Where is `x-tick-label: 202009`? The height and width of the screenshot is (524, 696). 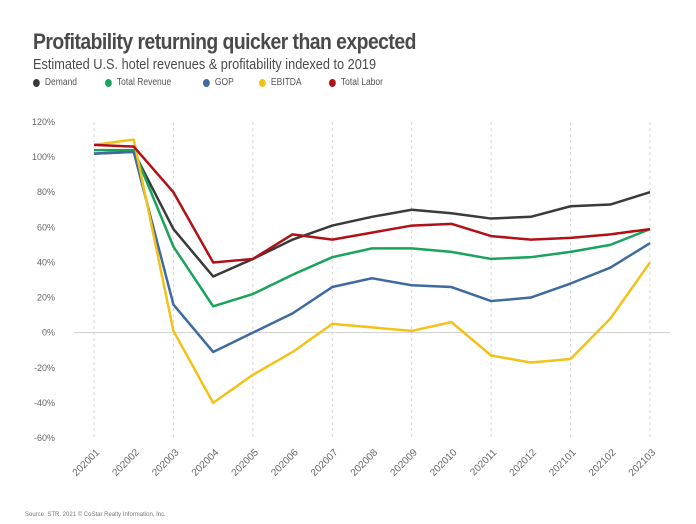
x-tick-label: 202009 is located at coordinates (404, 463).